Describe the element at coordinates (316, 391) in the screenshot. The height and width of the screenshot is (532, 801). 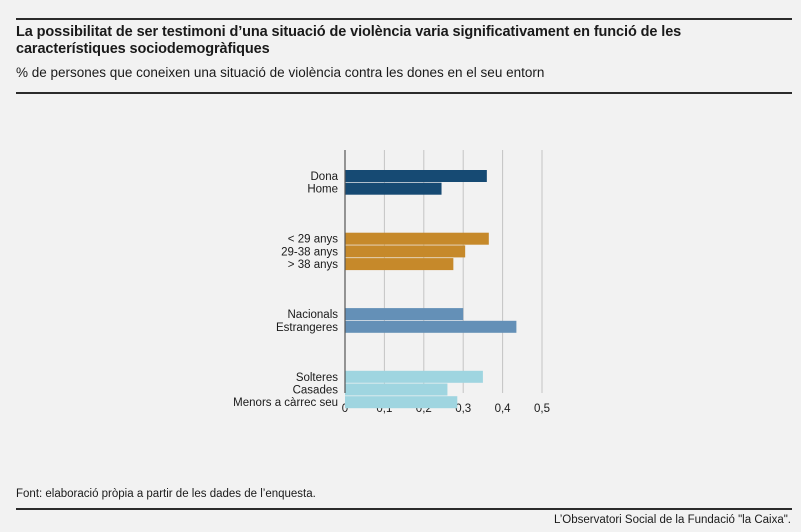
I see `category-label: Casades` at that location.